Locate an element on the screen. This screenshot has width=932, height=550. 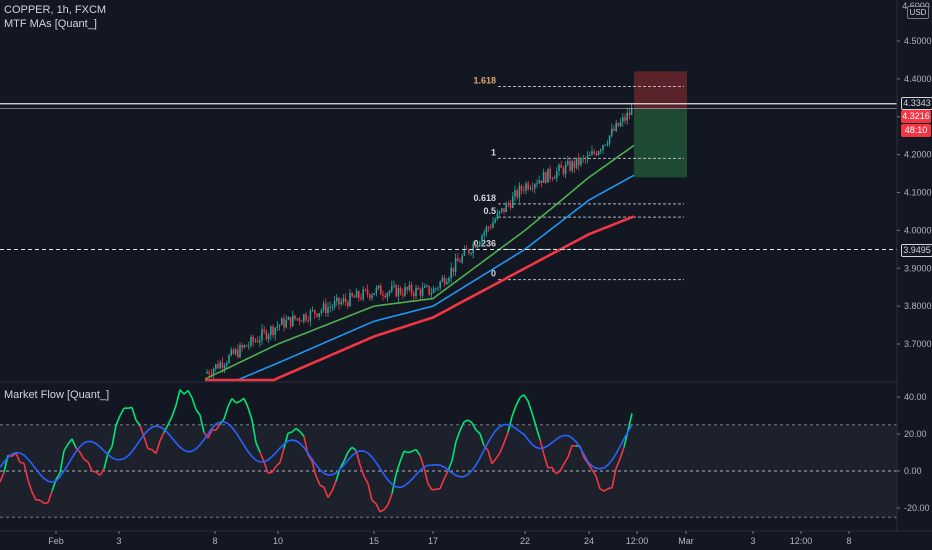
price-tick-label: 4.4000 is located at coordinates (918, 79).